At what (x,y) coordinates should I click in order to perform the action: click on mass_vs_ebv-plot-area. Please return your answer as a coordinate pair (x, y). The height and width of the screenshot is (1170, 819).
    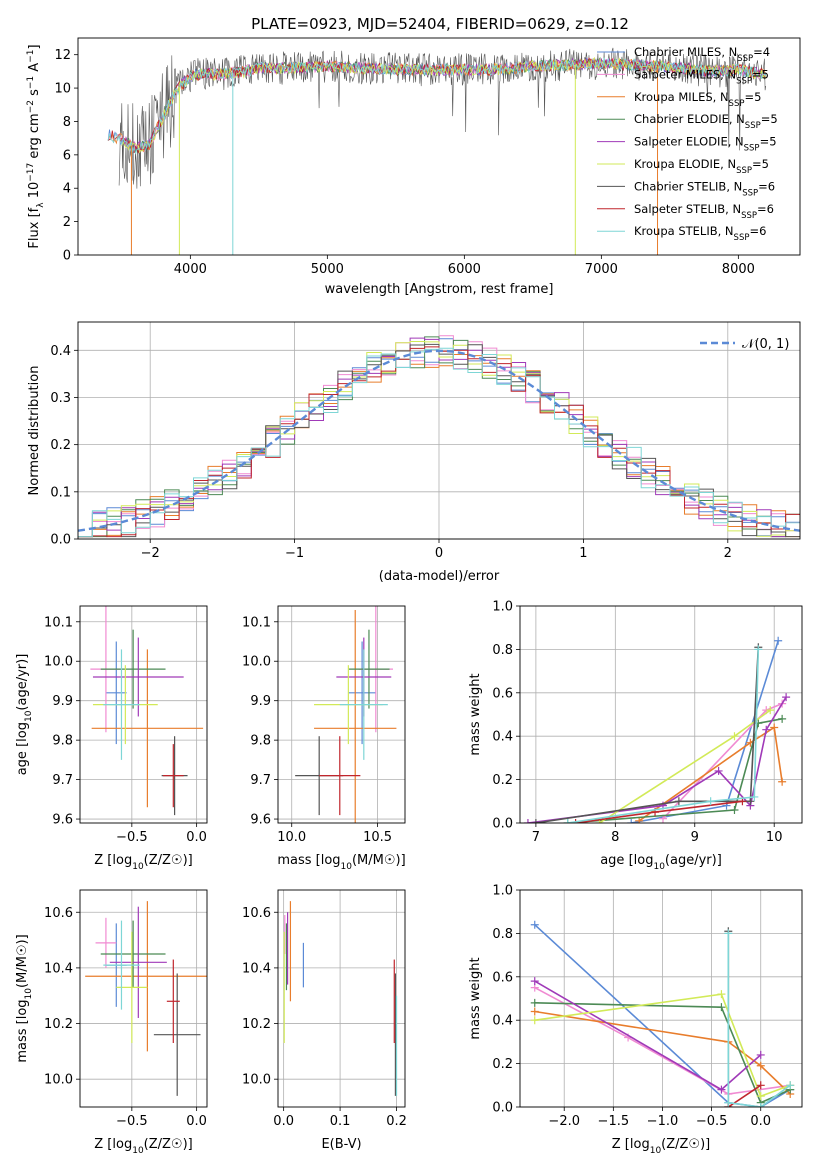
    Looking at the image, I should click on (340, 998).